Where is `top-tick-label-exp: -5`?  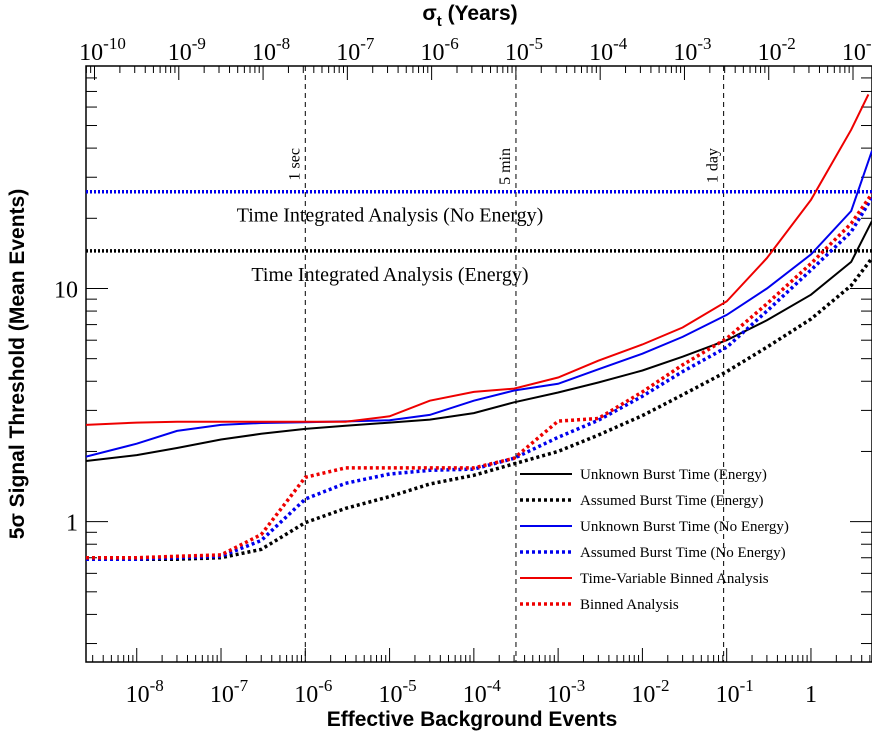 top-tick-label-exp: -5 is located at coordinates (536, 43).